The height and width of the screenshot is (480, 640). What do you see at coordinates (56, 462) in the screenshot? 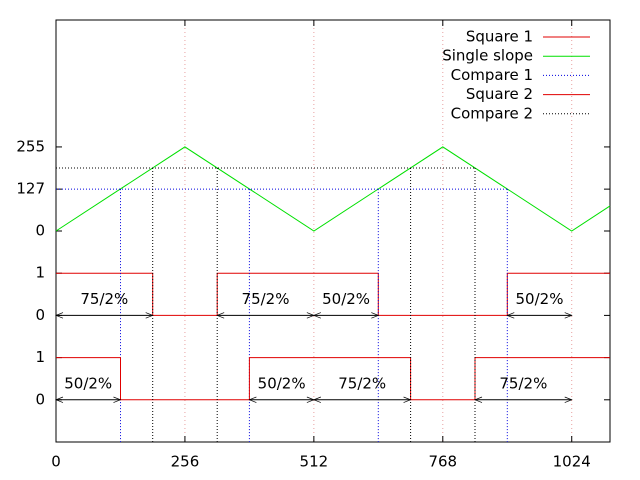
I see `x-tick-label: 0` at bounding box center [56, 462].